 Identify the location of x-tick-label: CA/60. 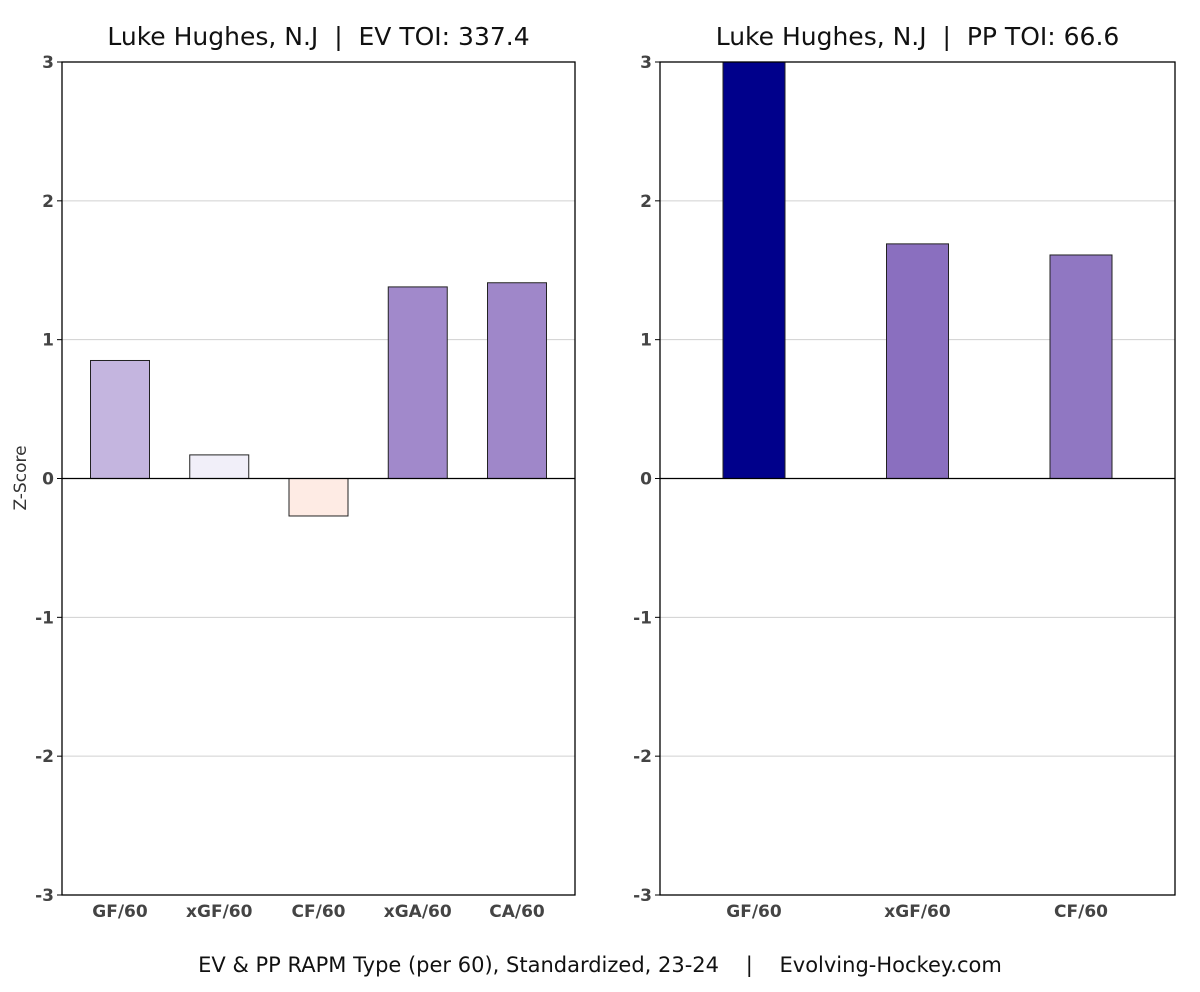
(517, 912).